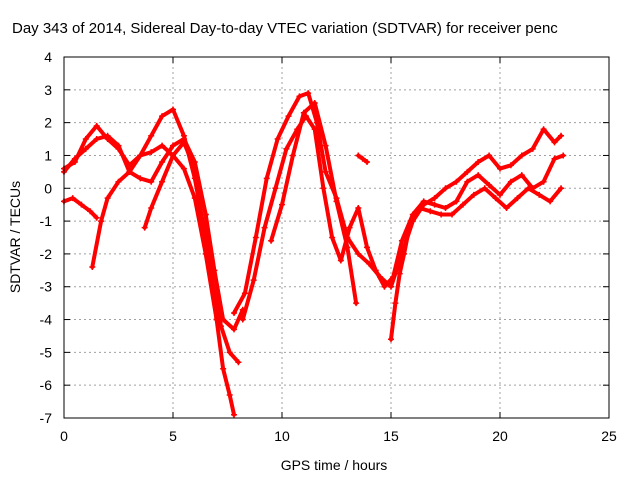 Image resolution: width=640 pixels, height=480 pixels. I want to click on y-tick-label: 1, so click(48, 155).